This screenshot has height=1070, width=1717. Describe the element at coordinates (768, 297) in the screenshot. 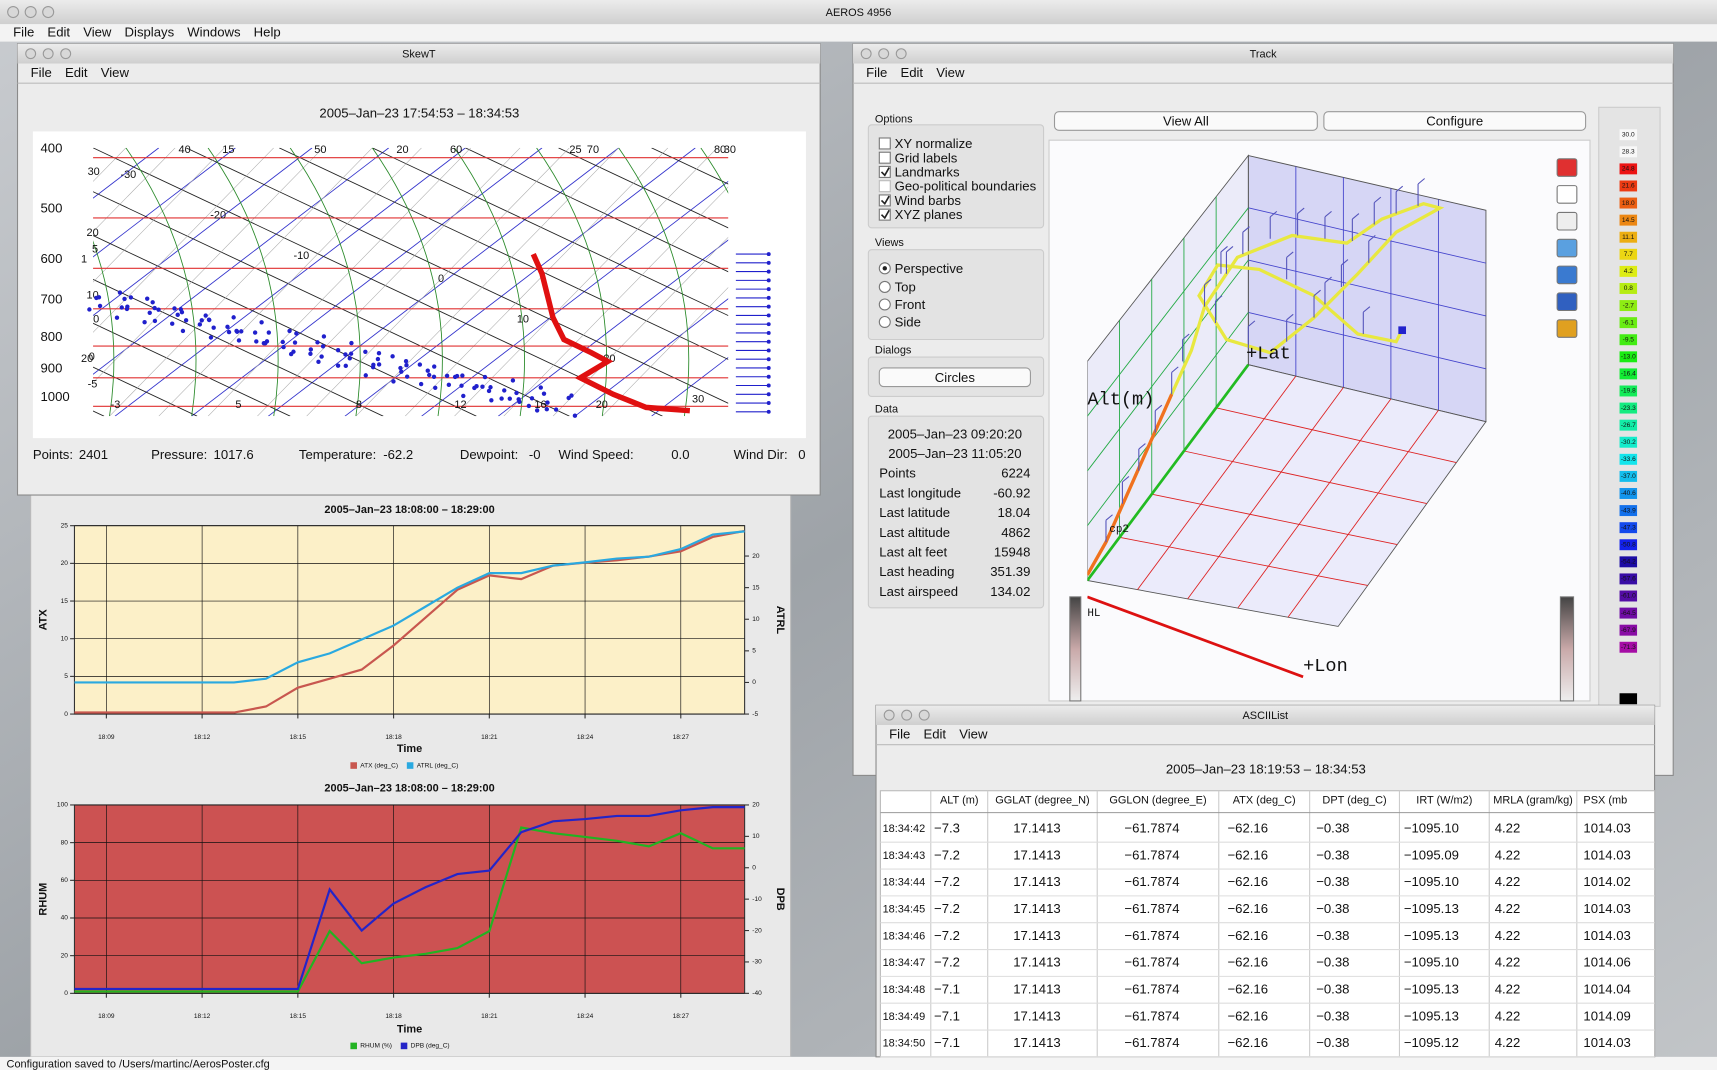

I see `wind-barb-dot` at that location.